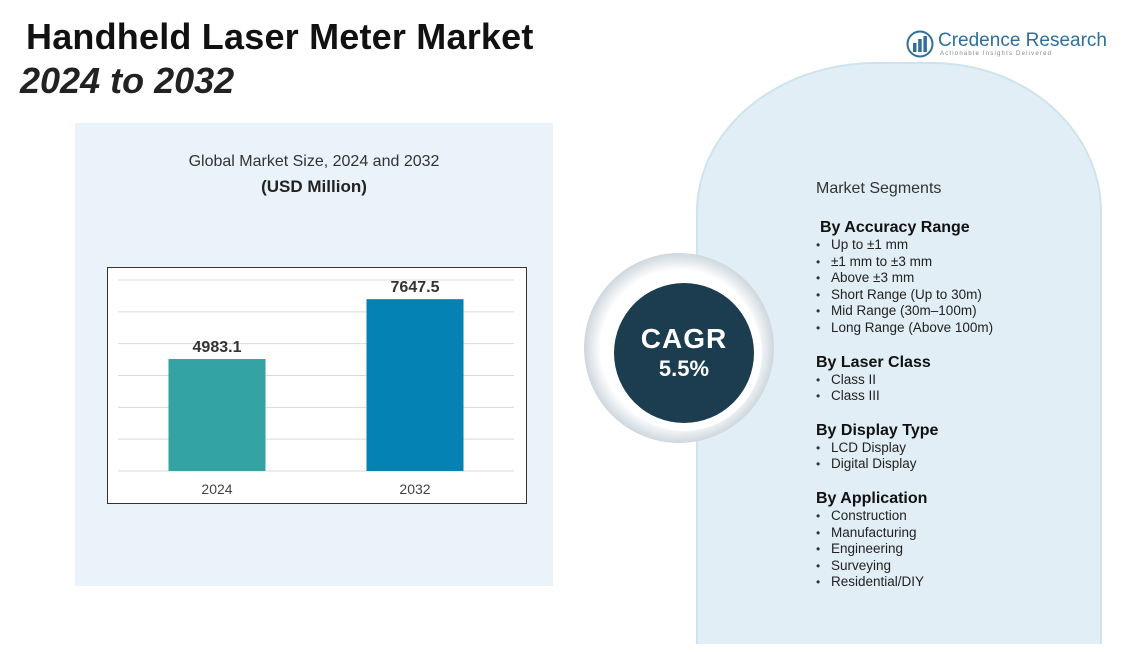 The image size is (1132, 652). I want to click on x-tick-label: 2024, so click(216, 489).